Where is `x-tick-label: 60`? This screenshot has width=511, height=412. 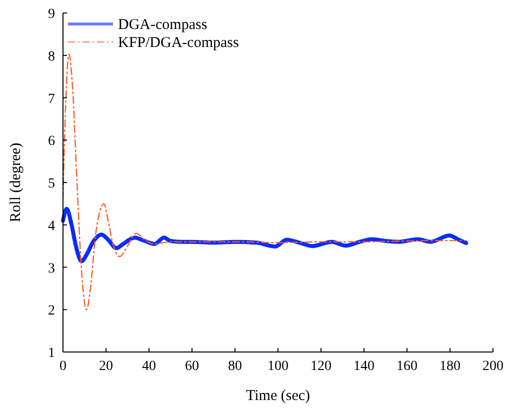
x-tick-label: 60 is located at coordinates (192, 366).